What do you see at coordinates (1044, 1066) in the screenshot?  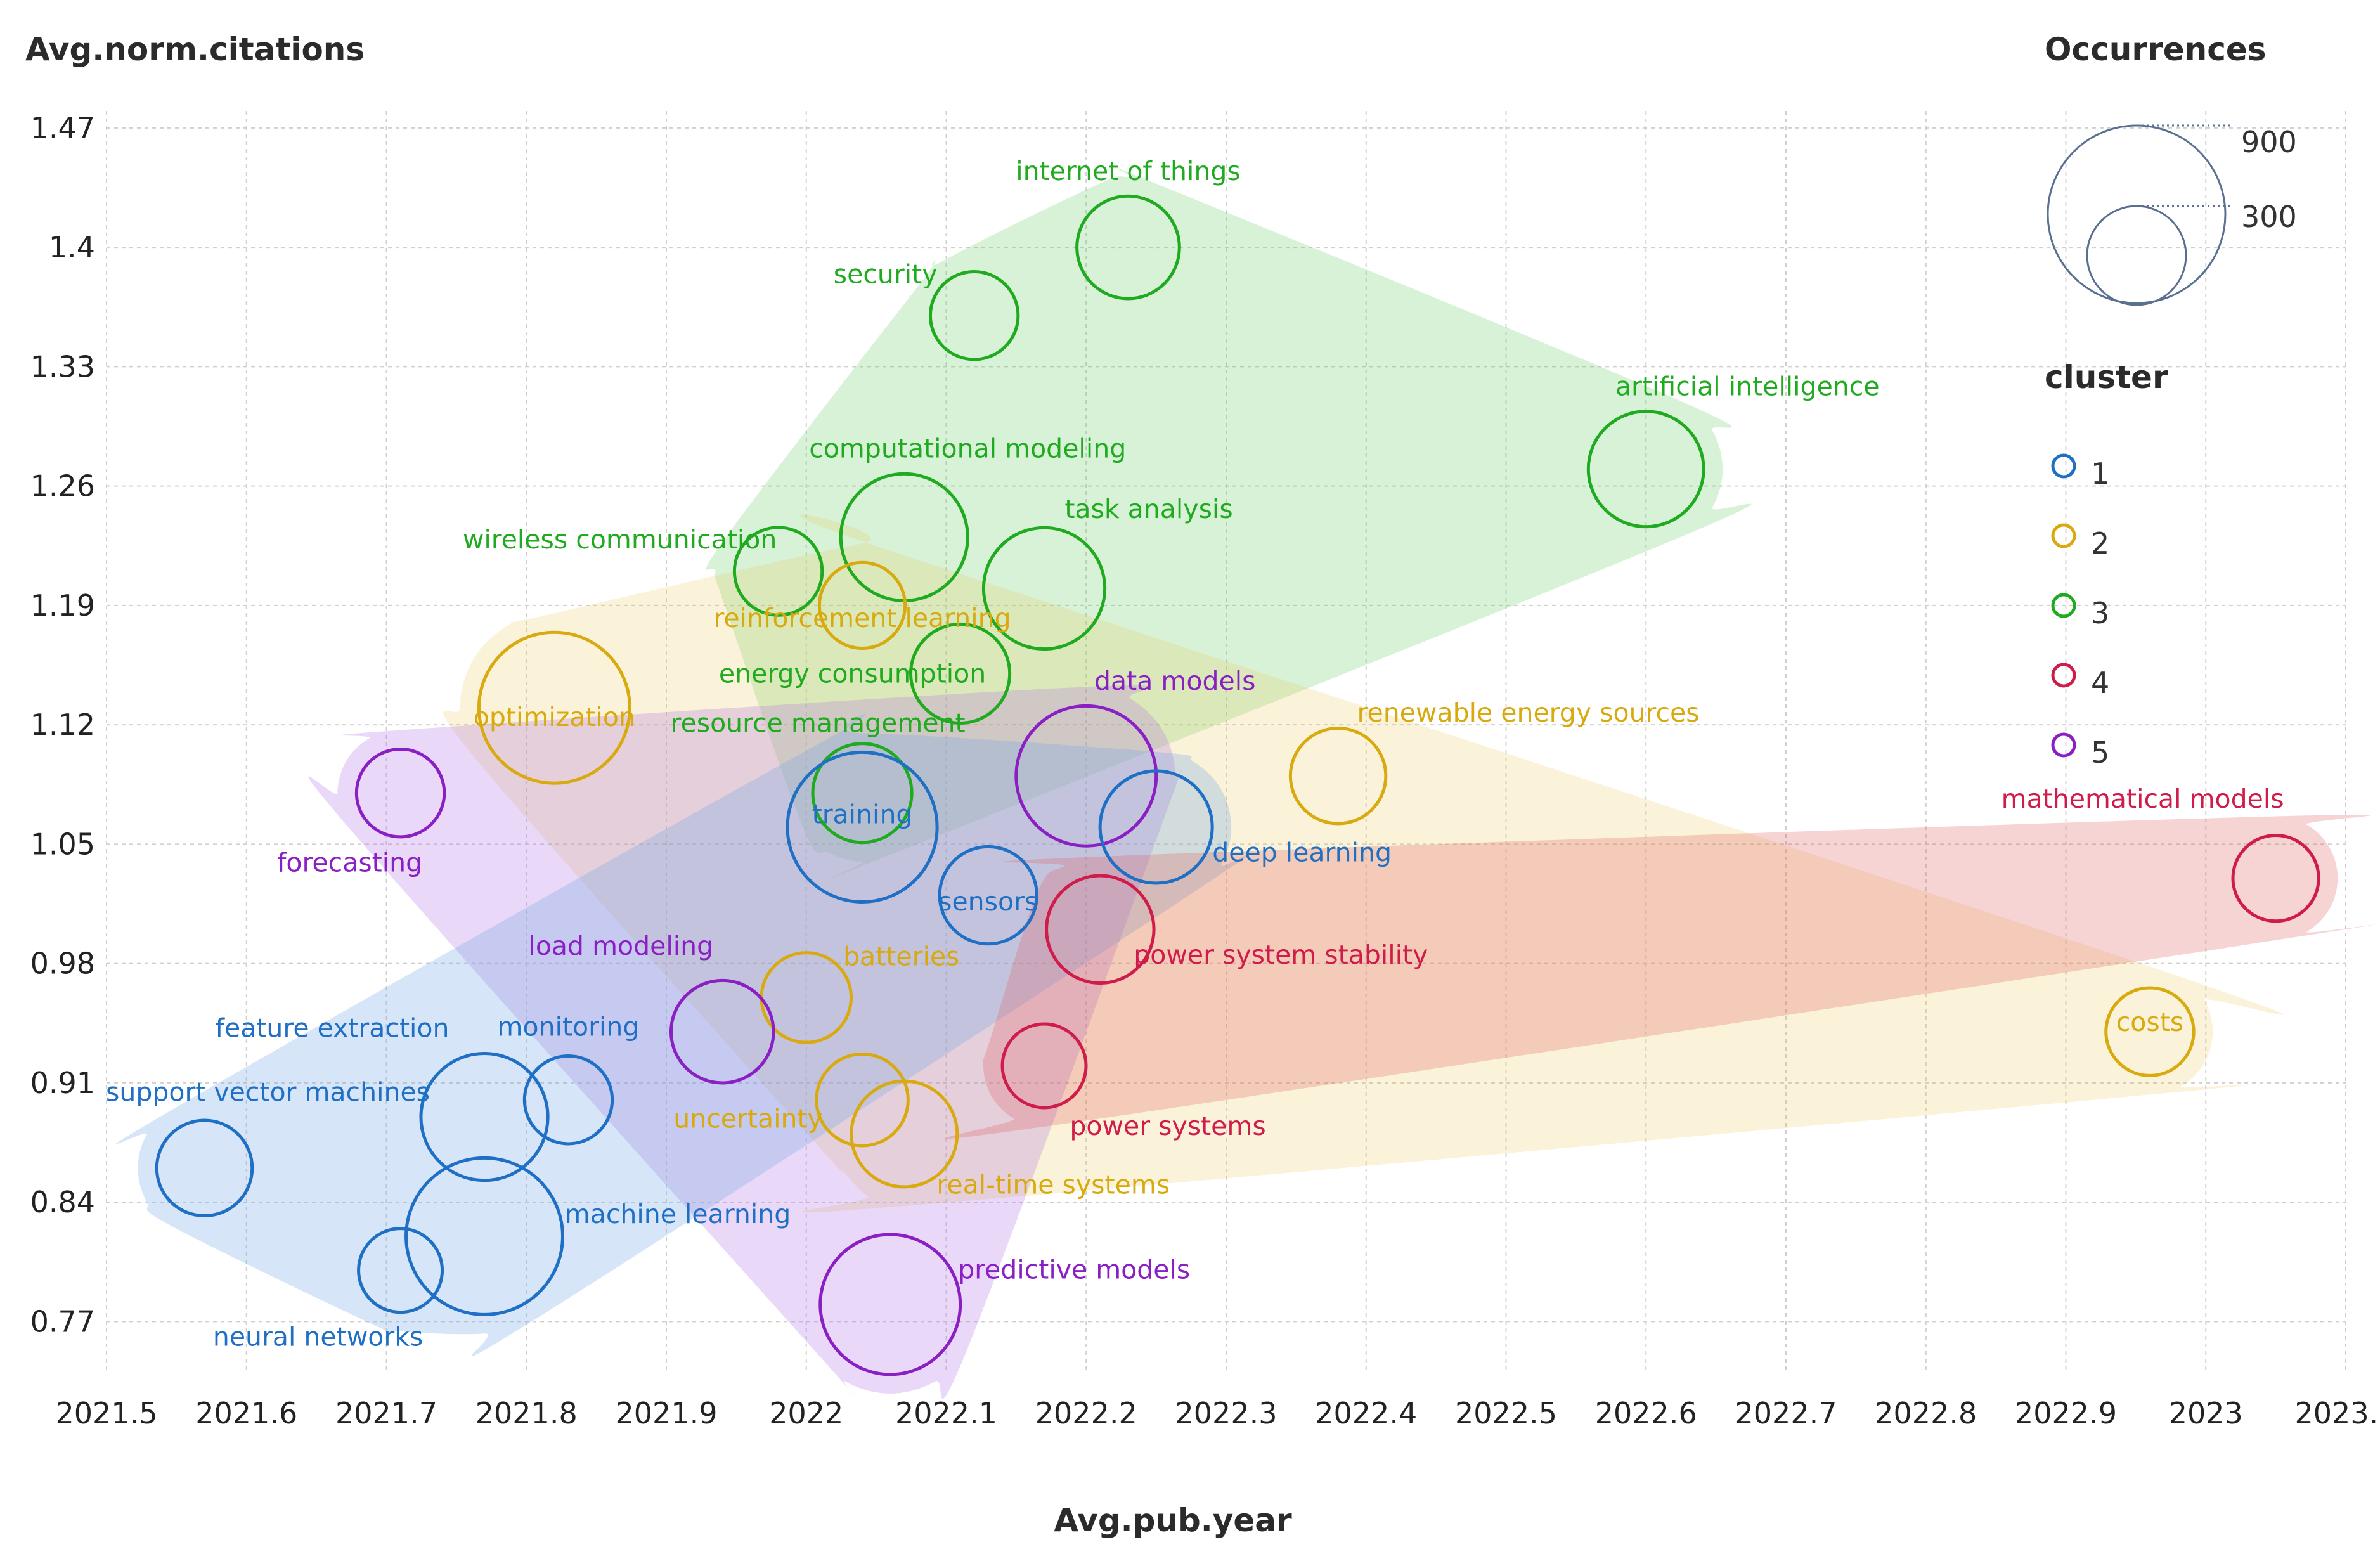 I see `bubble-power-systems` at bounding box center [1044, 1066].